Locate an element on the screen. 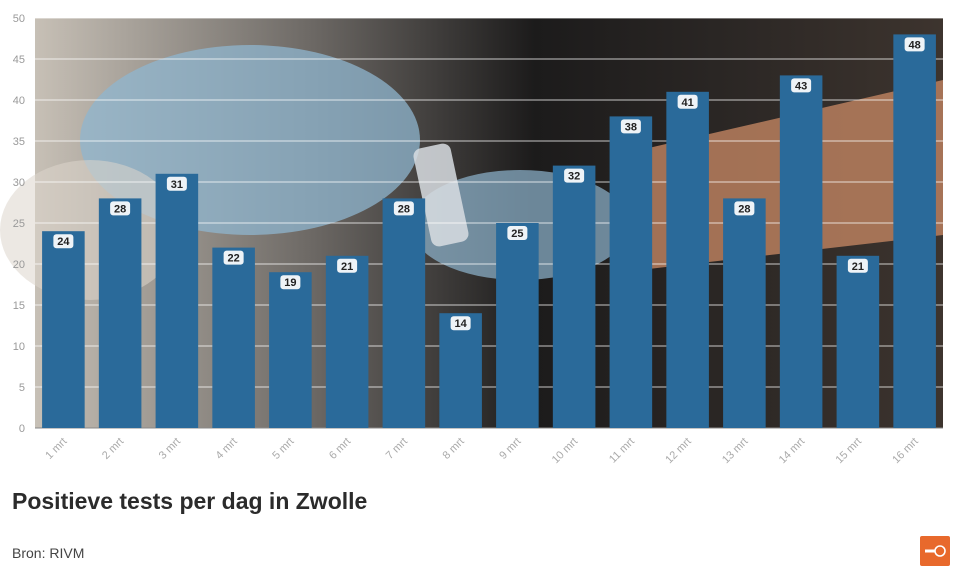  x-tick-label: 10 mrt is located at coordinates (565, 451).